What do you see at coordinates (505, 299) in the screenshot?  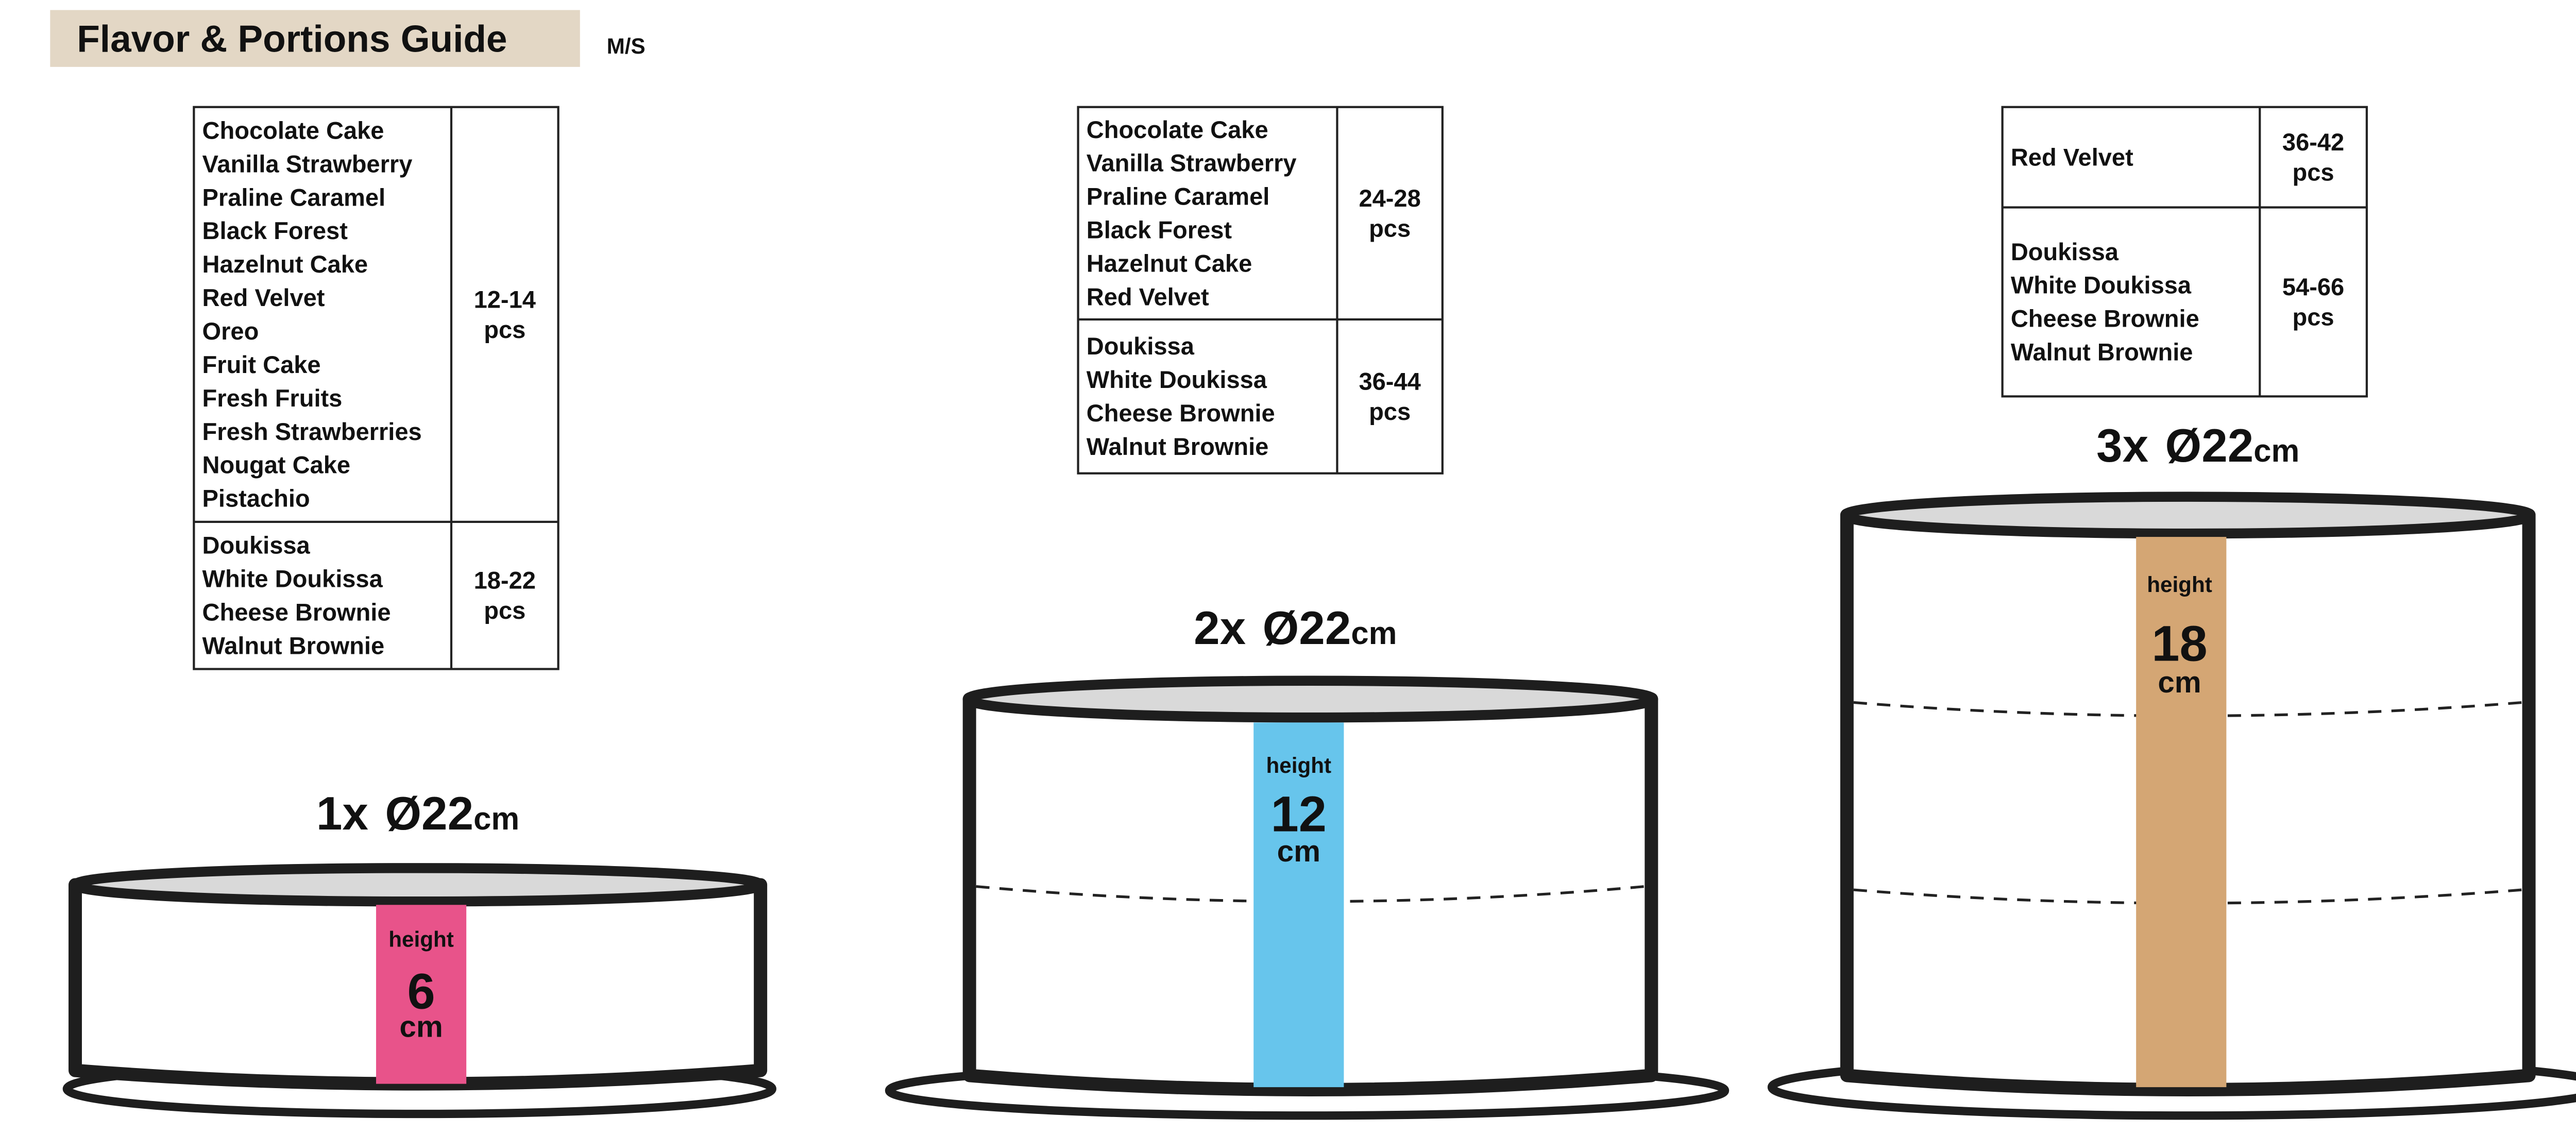 I see `portion-count: 12-14` at bounding box center [505, 299].